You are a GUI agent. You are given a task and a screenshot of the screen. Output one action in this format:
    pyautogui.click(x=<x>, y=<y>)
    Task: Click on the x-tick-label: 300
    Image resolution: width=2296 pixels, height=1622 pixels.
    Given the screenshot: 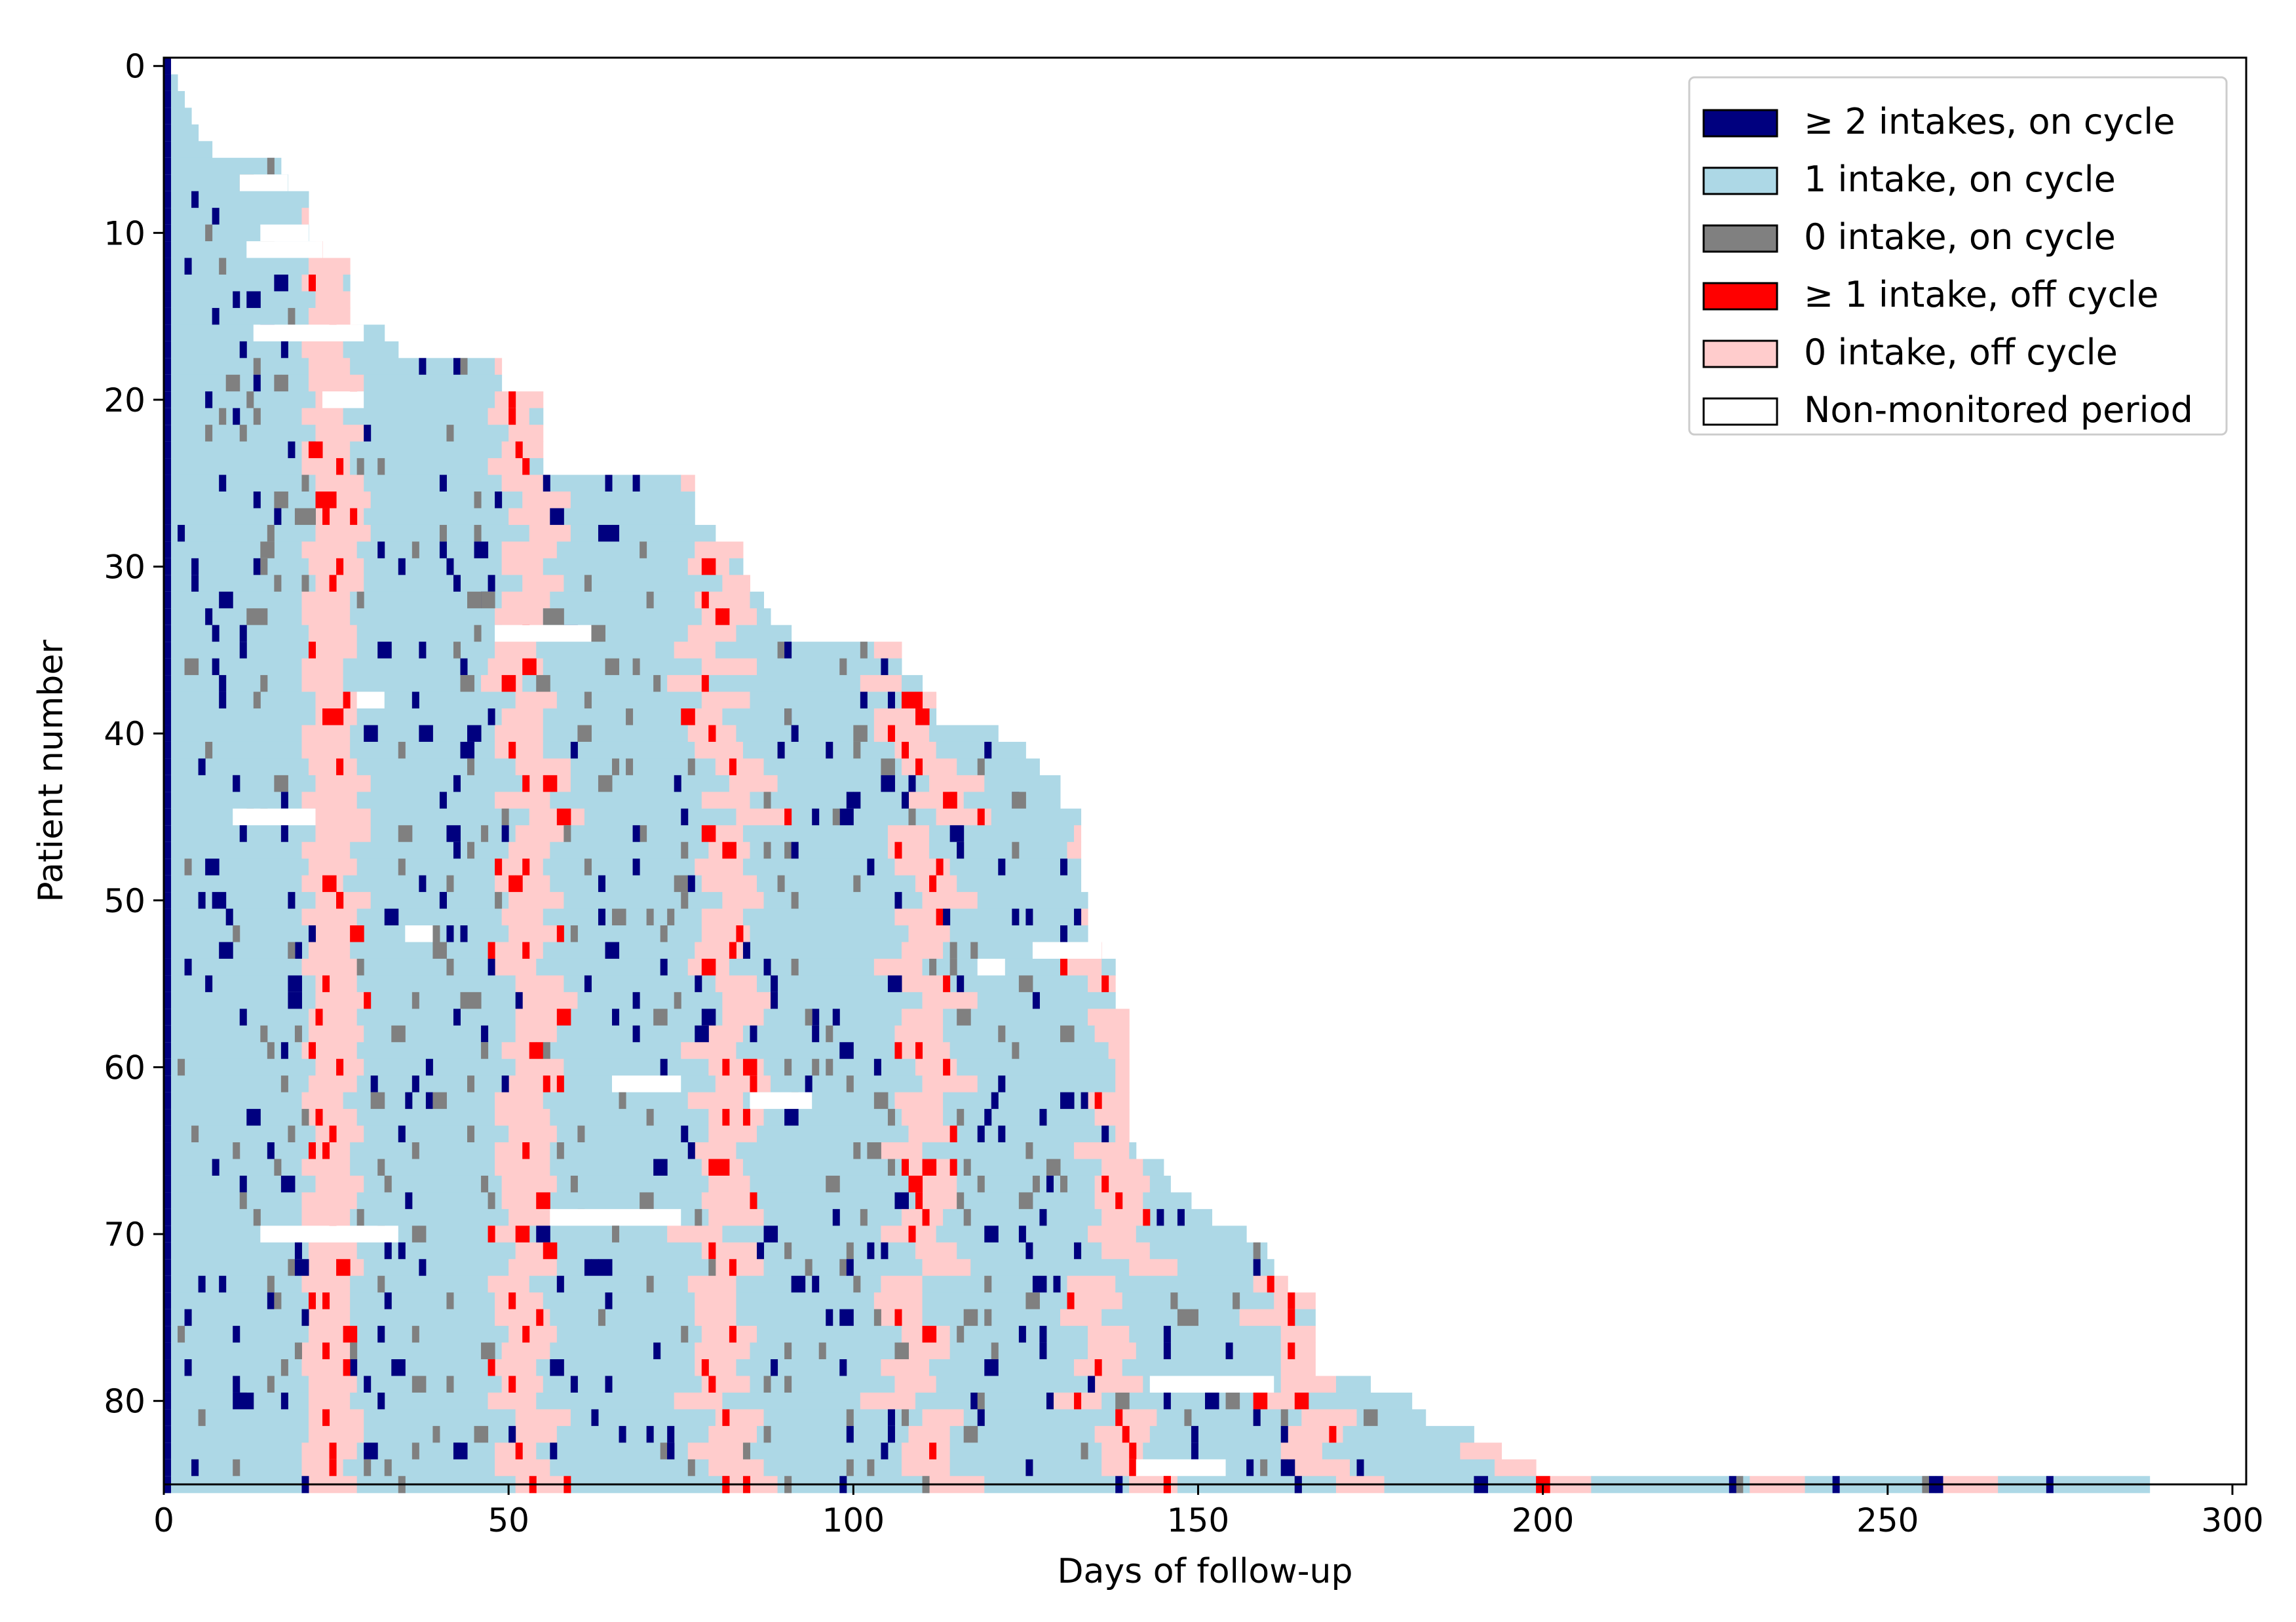 What is the action you would take?
    pyautogui.click(x=2232, y=1520)
    